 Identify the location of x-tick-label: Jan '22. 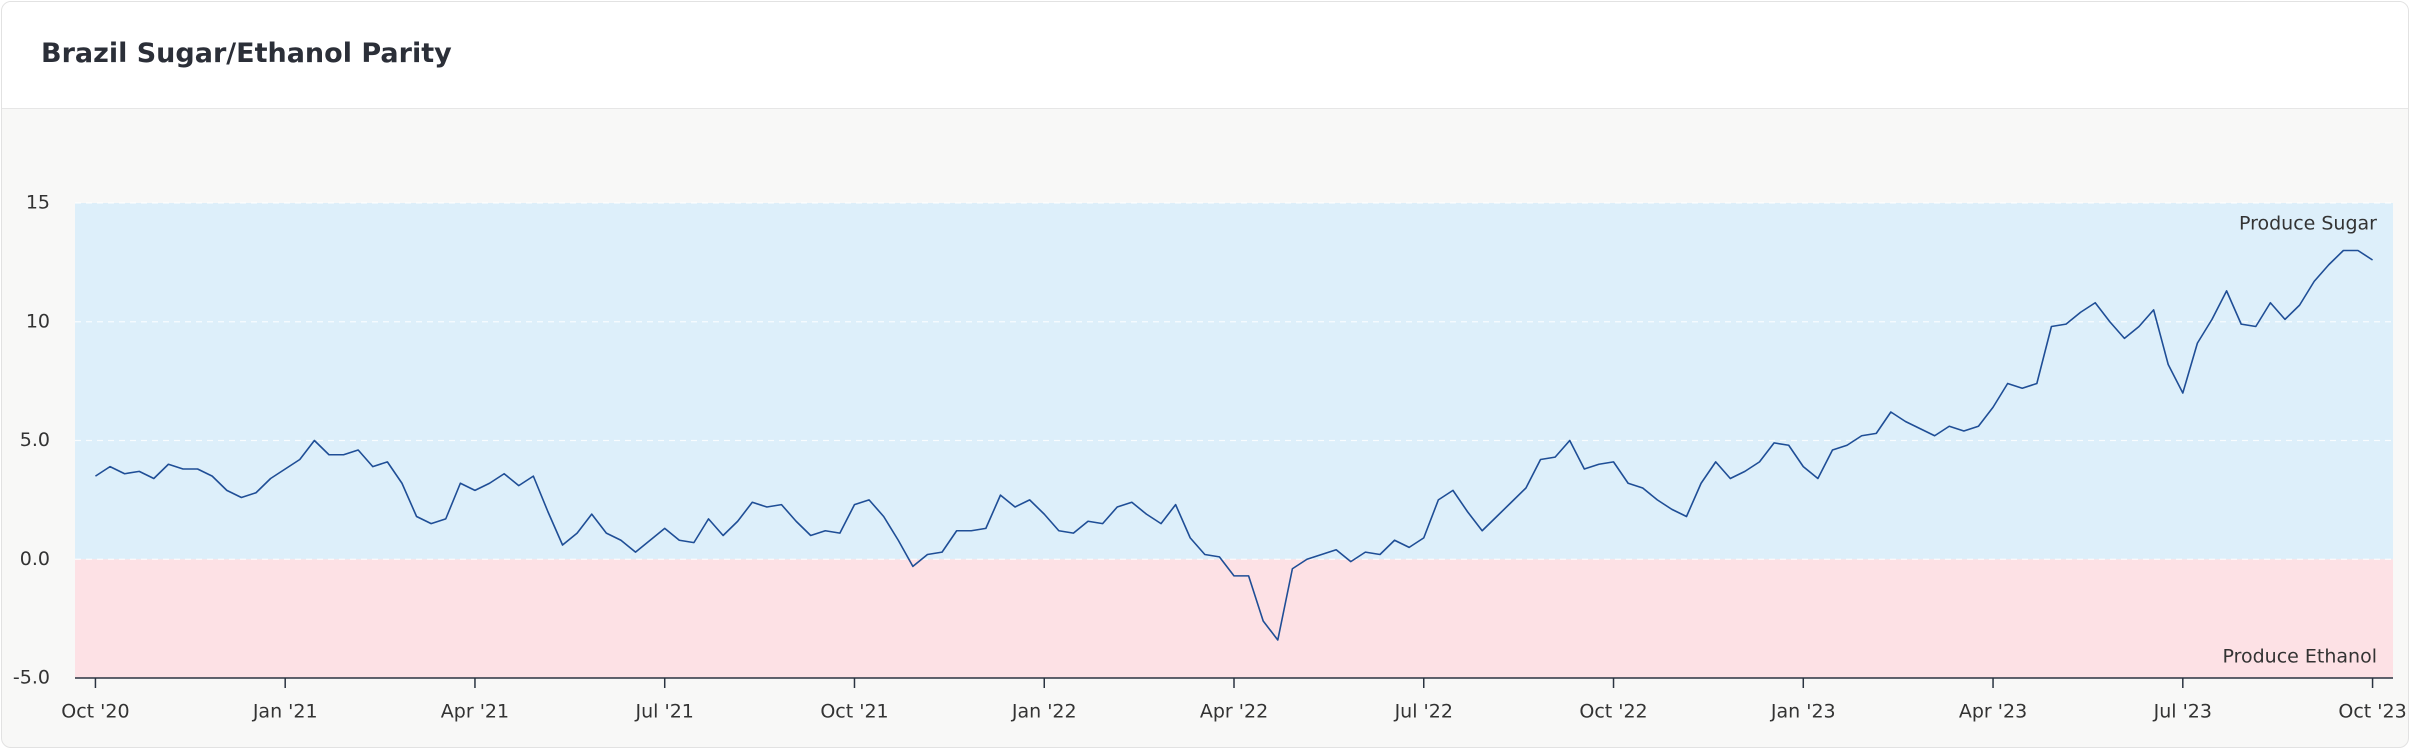
(1044, 712).